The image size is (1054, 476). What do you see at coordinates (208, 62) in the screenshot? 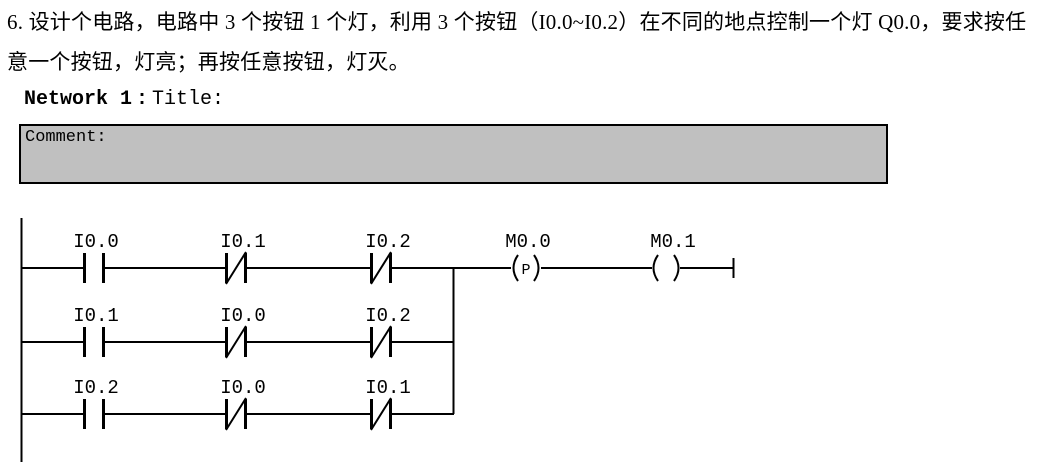
I see `problem-line-2: 意一个按钮，灯亮；再按任意按钮，灯灭。` at bounding box center [208, 62].